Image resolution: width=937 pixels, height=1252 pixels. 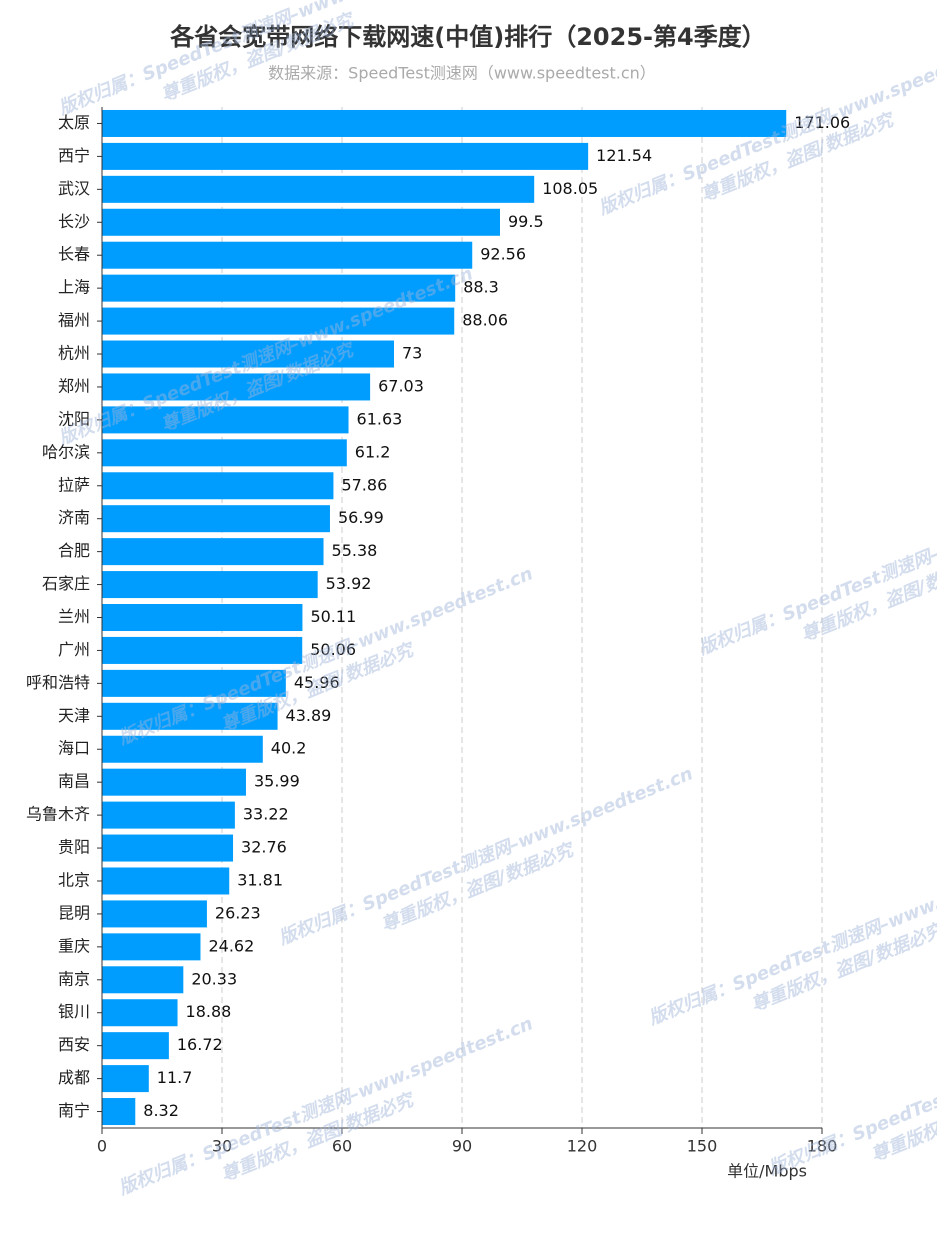 What do you see at coordinates (74, 287) in the screenshot?
I see `y-tick-label: 上海` at bounding box center [74, 287].